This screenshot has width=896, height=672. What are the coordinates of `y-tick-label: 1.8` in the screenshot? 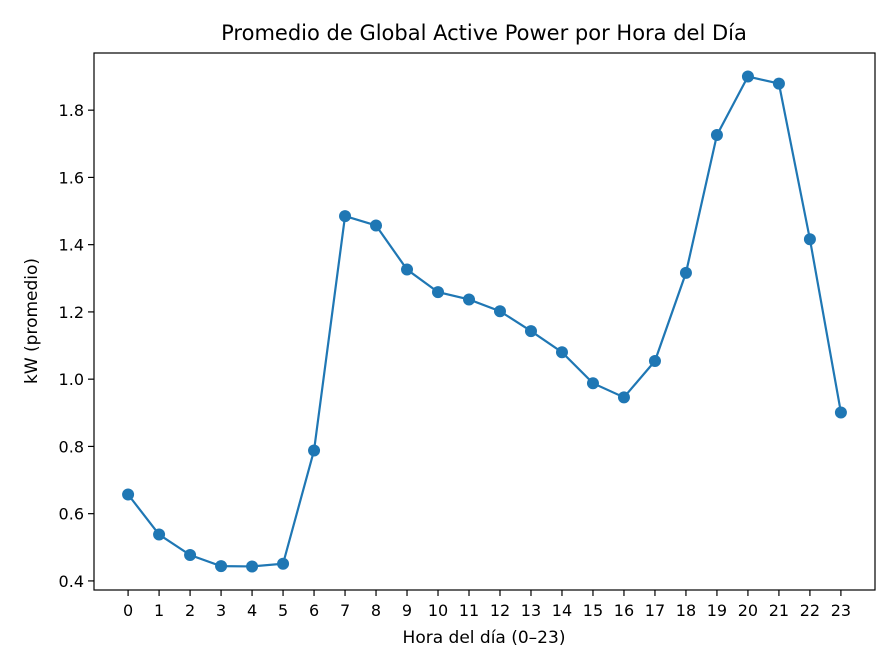 It's located at (71, 110).